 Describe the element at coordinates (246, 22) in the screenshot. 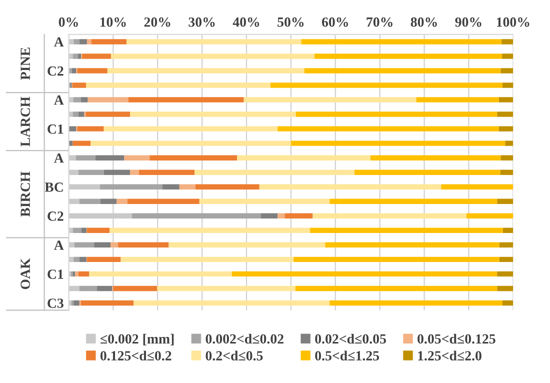

I see `x-tick-label: 40%` at that location.